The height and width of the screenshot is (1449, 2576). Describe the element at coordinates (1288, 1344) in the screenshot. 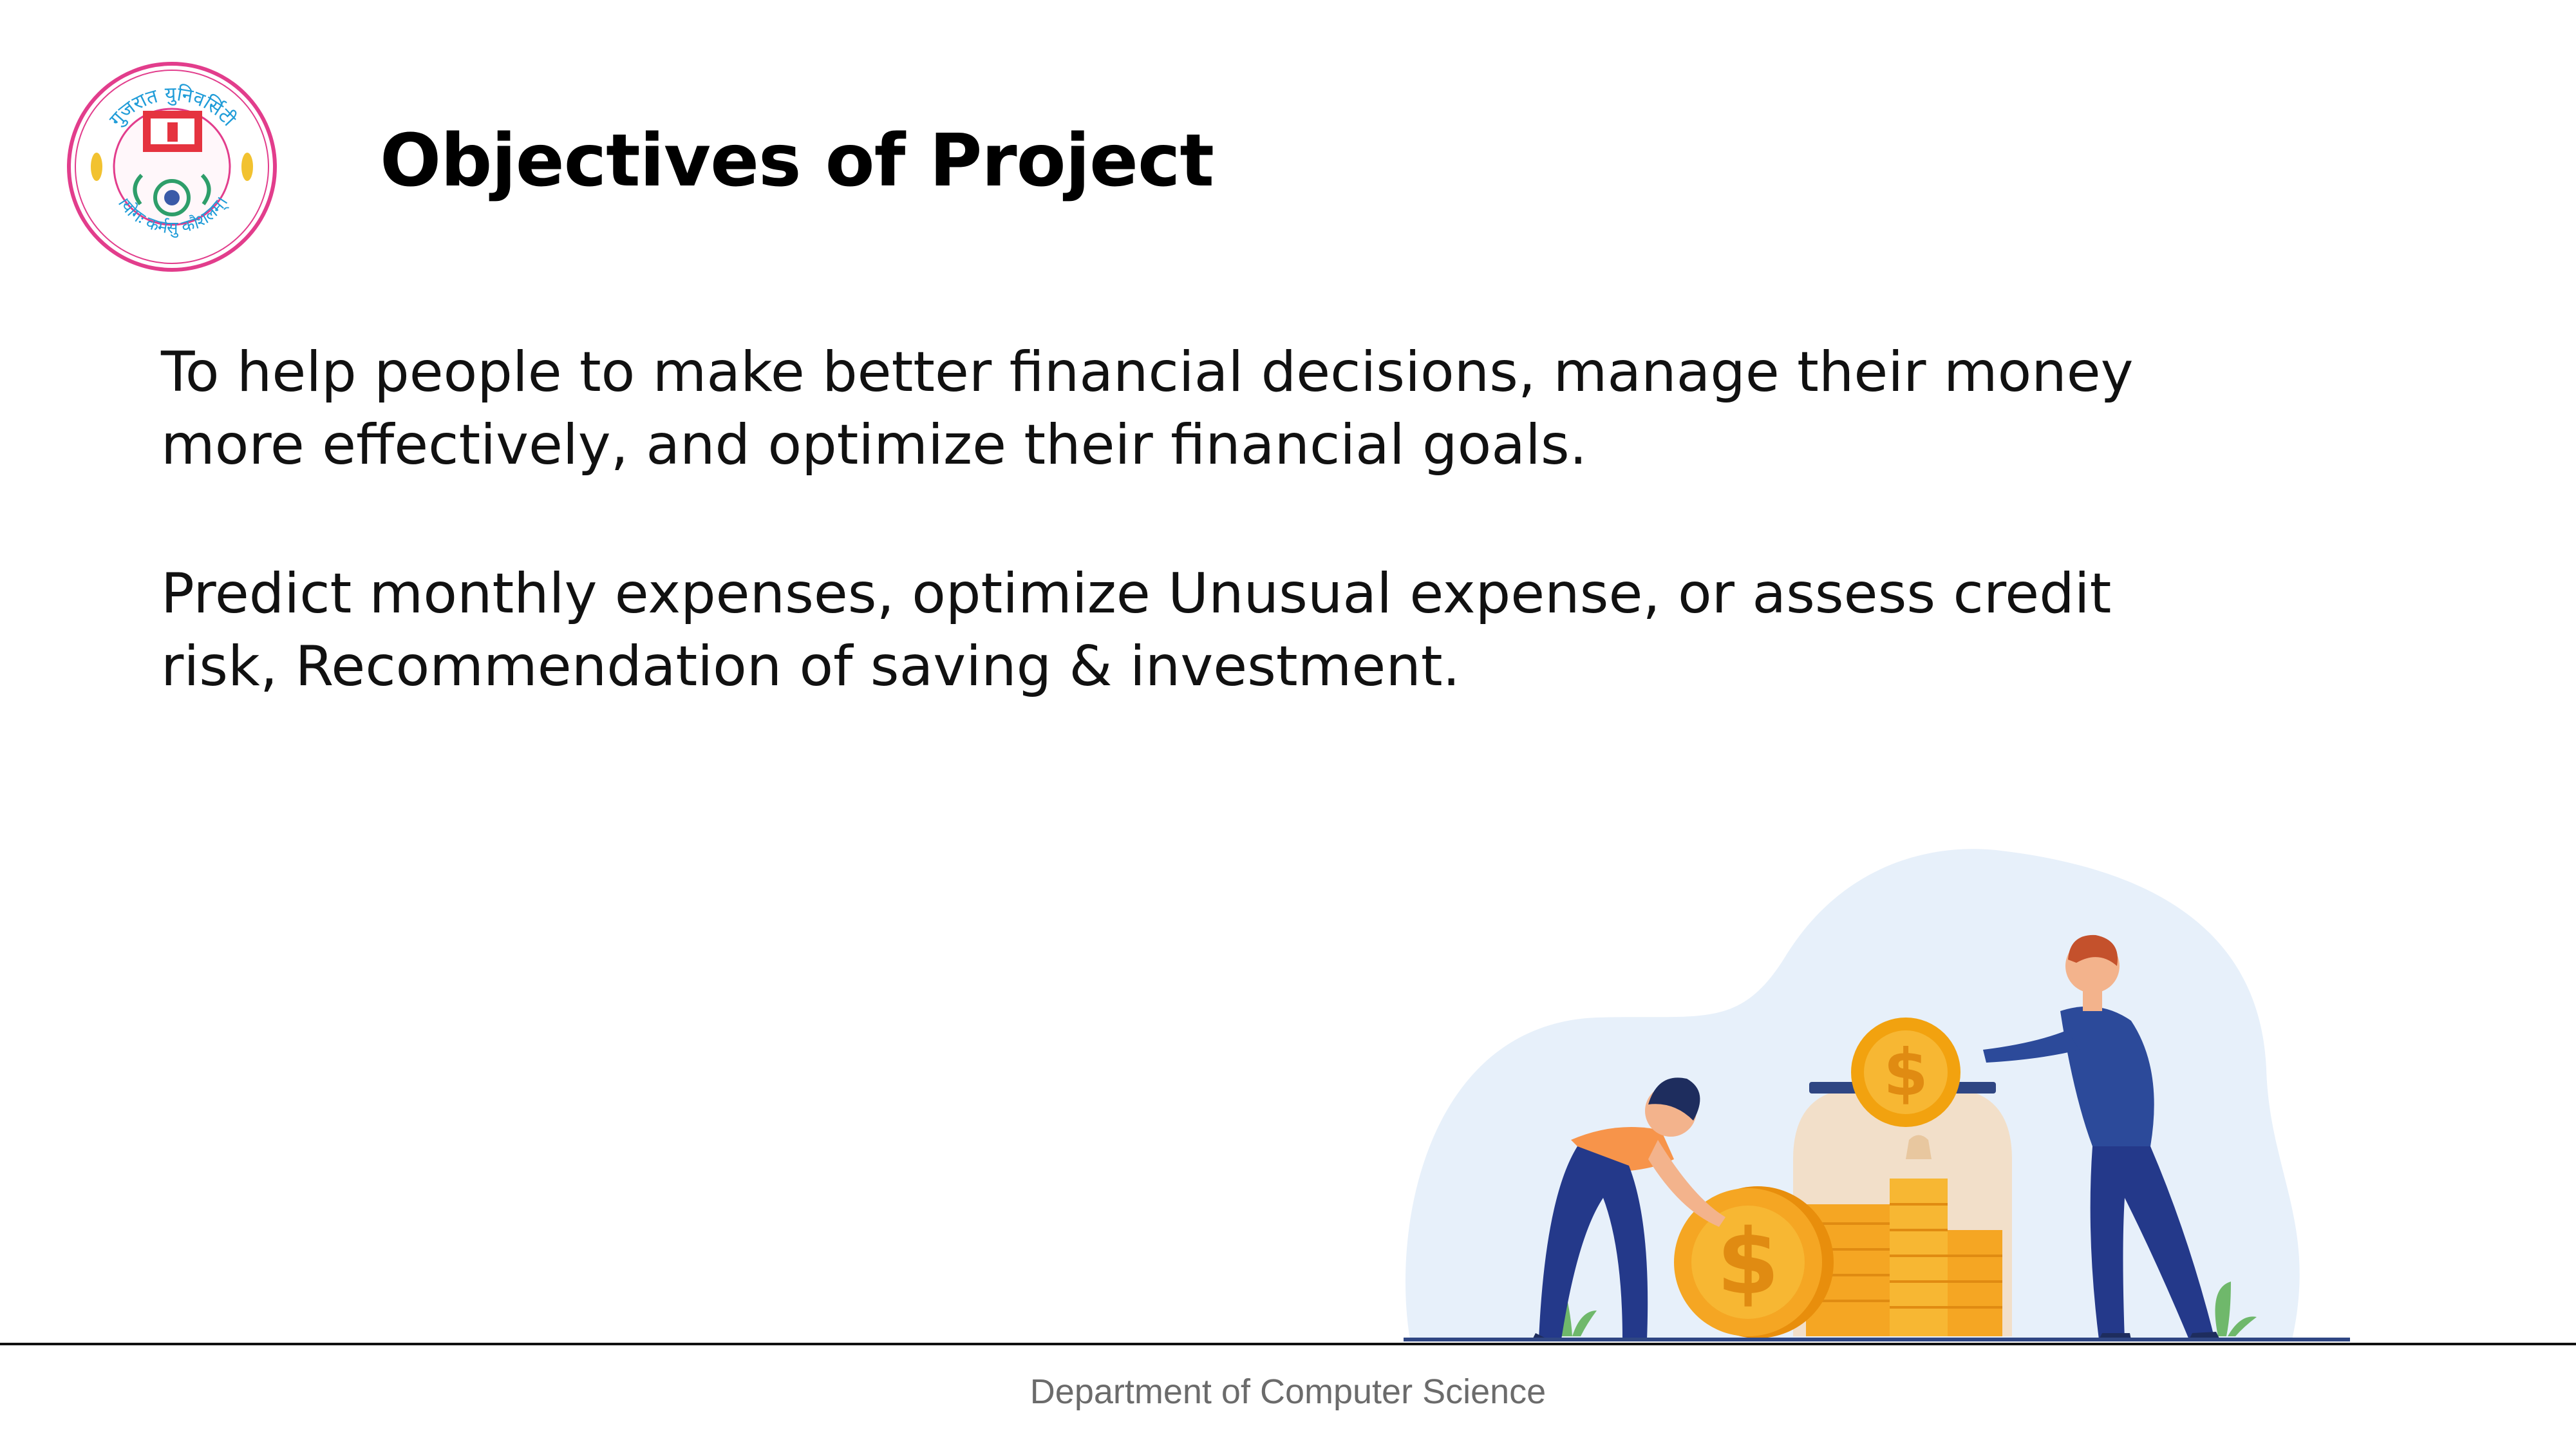

I see `footer-divider` at that location.